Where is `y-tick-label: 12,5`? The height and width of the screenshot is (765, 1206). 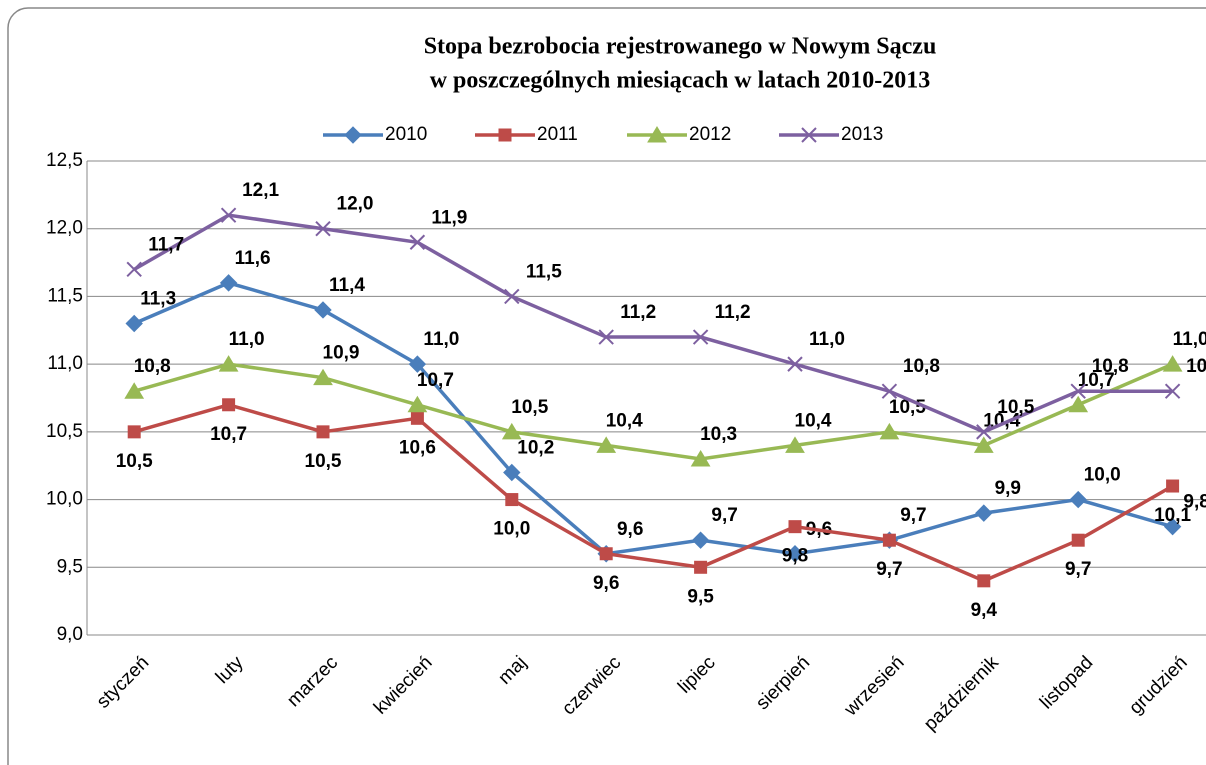
y-tick-label: 12,5 is located at coordinates (64, 160).